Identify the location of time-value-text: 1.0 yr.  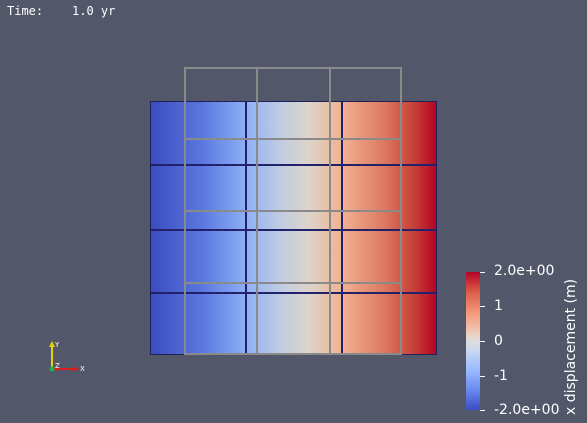
(93, 11).